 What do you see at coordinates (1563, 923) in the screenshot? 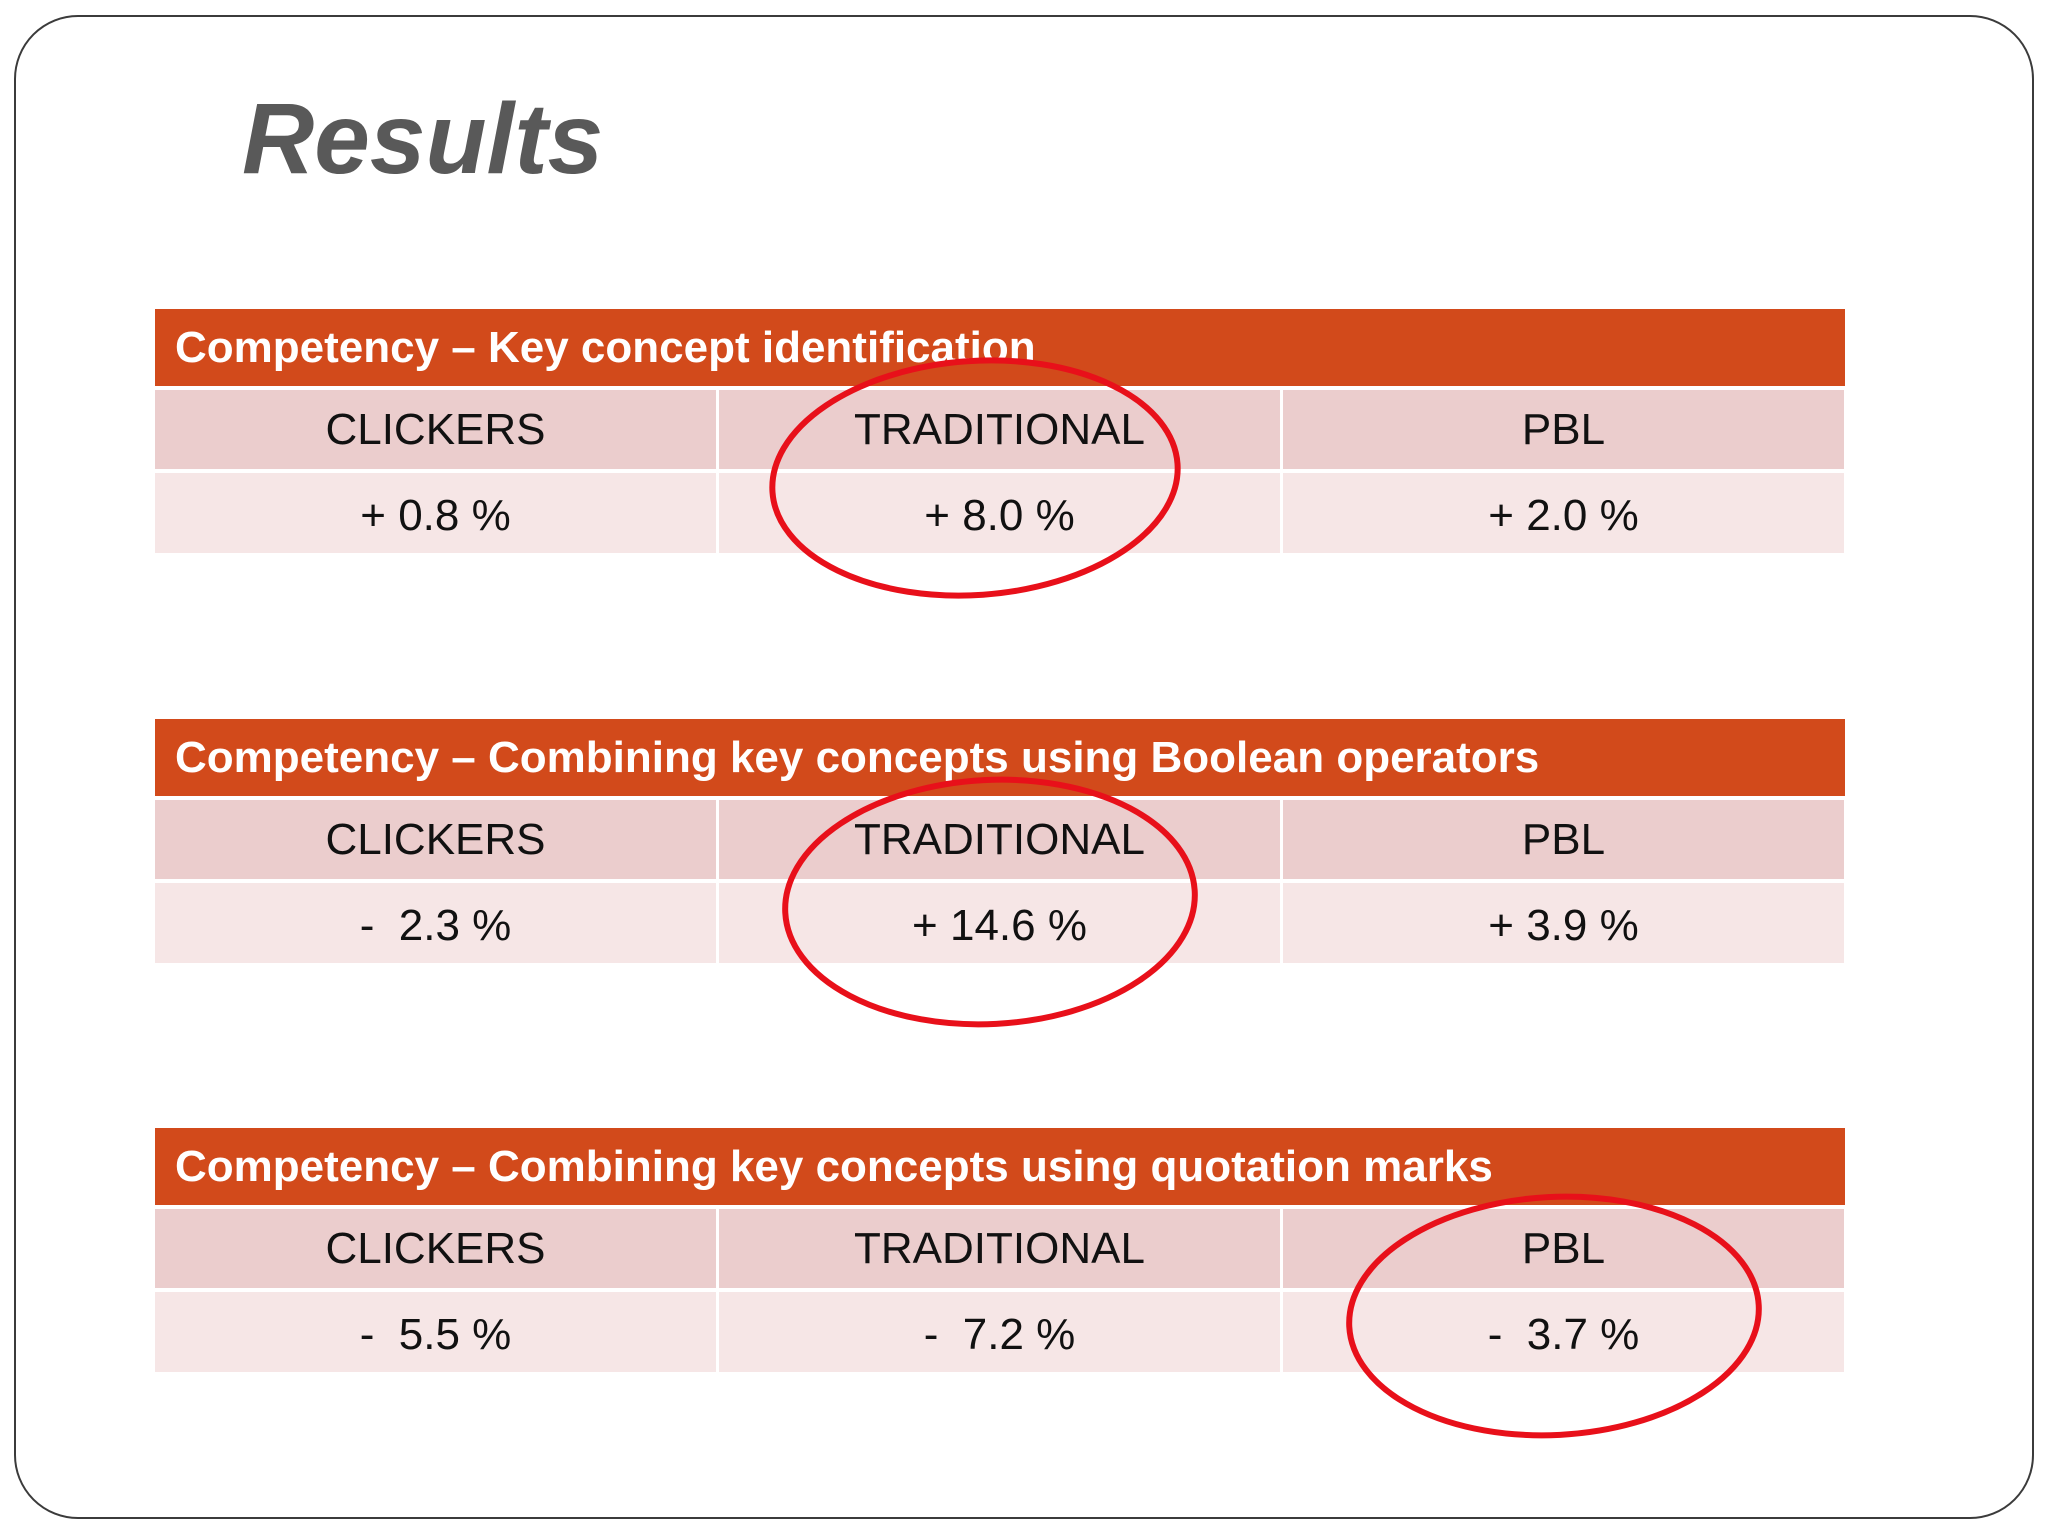
I see `value-pbl: + 3.9 %` at bounding box center [1563, 923].